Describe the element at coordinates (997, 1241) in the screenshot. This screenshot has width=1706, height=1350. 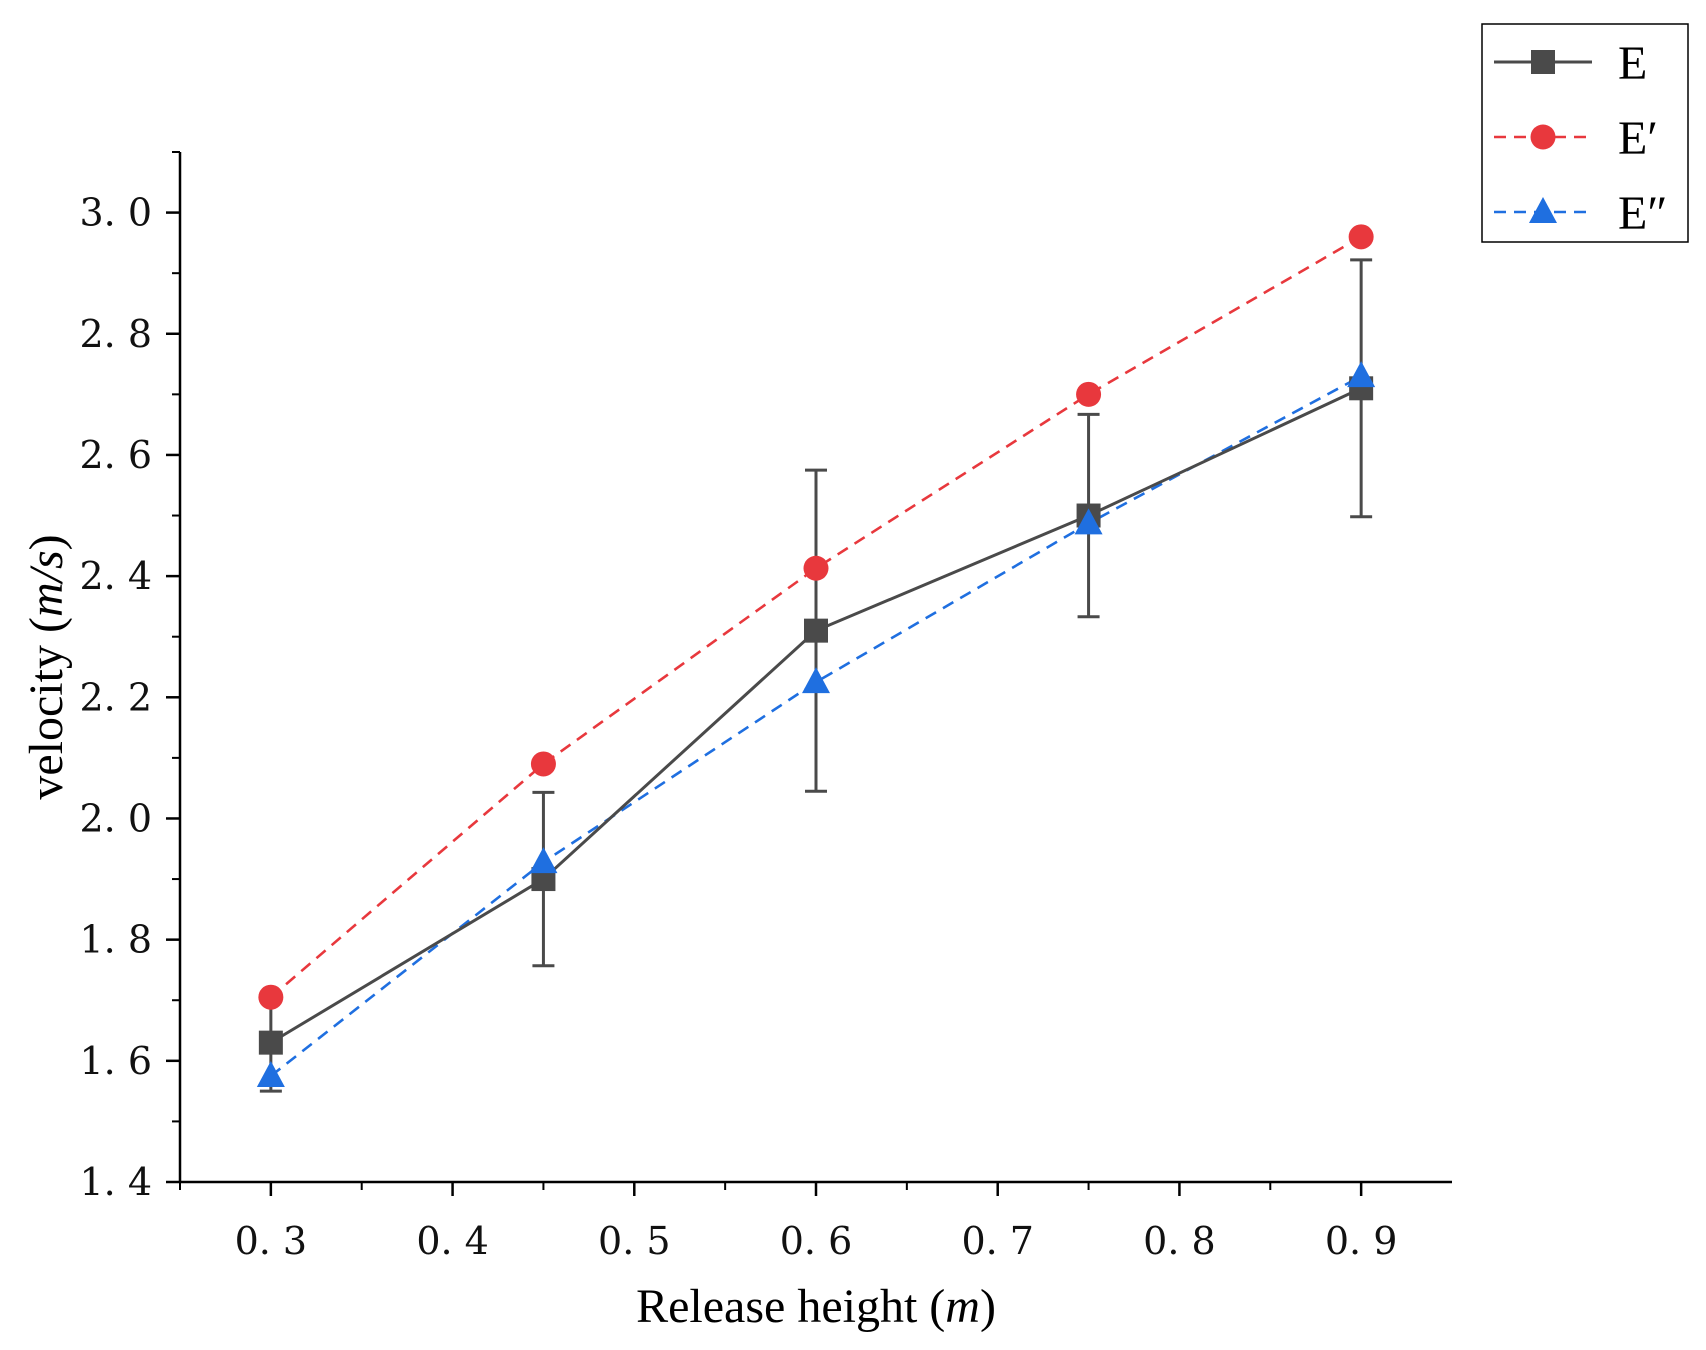
I see `x-tick-label: 0. 7` at that location.